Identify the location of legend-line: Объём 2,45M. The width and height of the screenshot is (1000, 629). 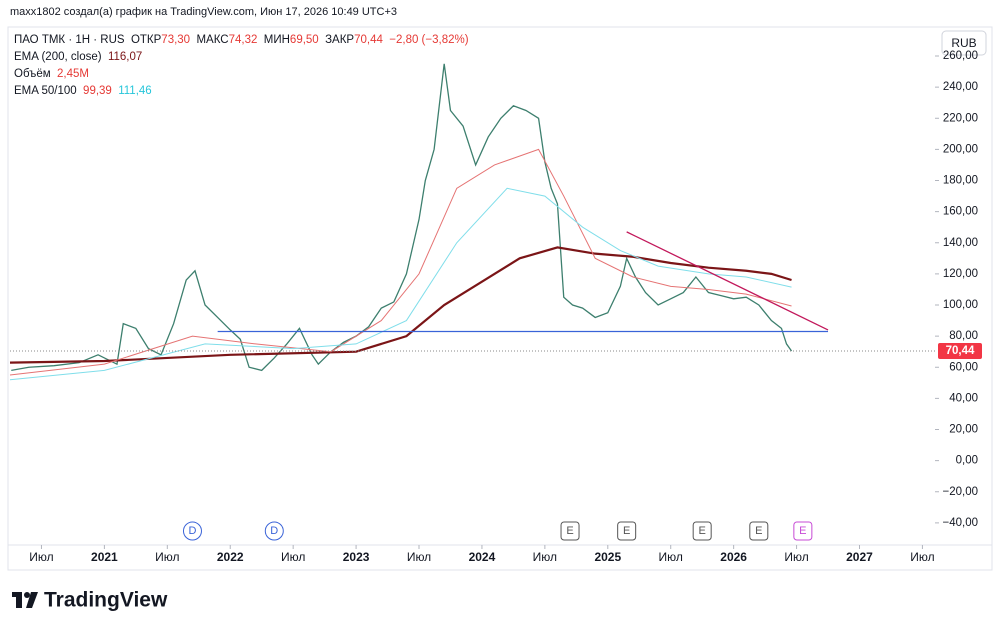
(51, 74).